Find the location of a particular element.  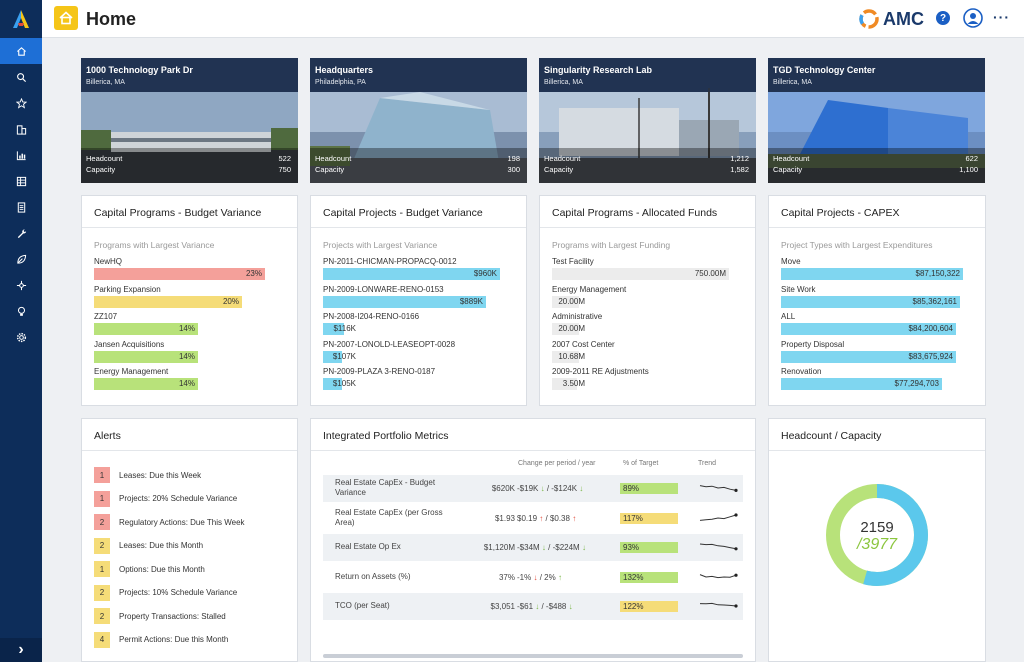

headcount-value: 522 is located at coordinates (284, 158).